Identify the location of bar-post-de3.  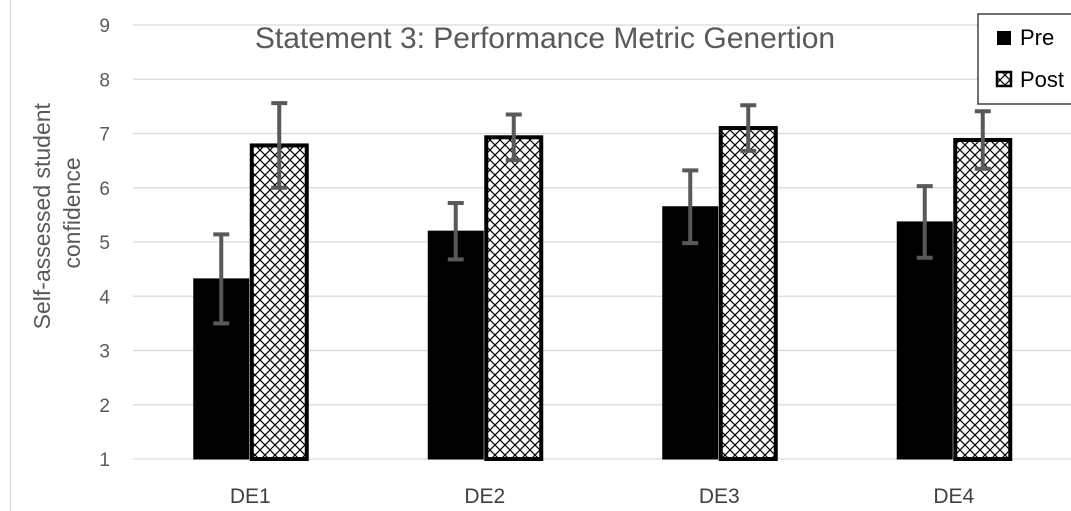
(748, 293).